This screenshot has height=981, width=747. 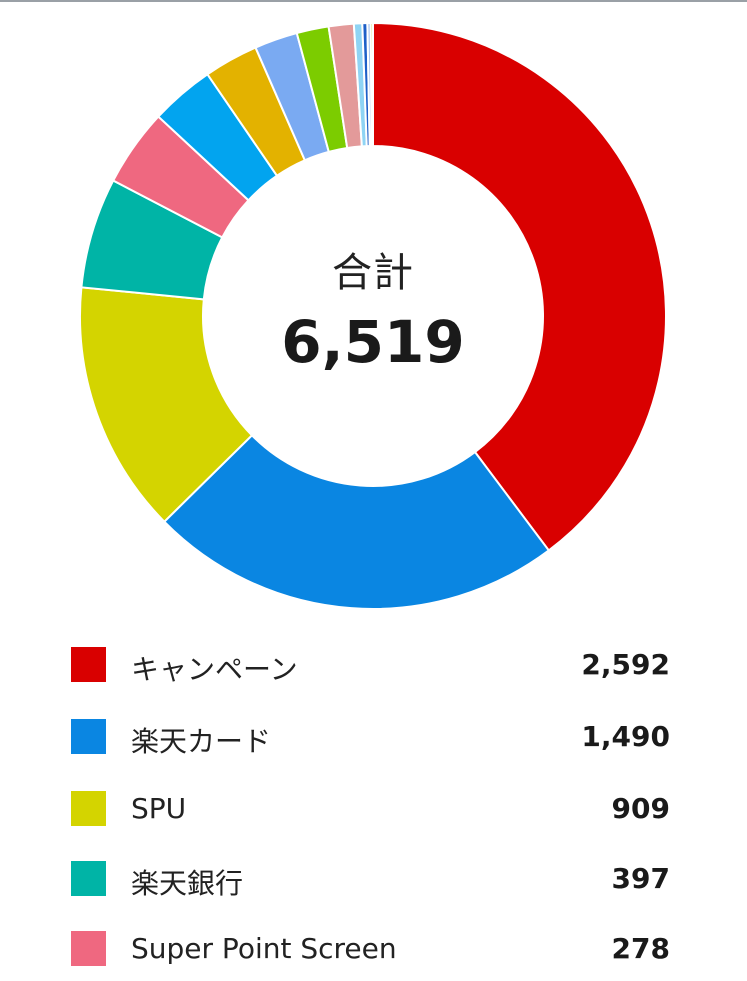 I want to click on legend-value: 909, so click(x=640, y=808).